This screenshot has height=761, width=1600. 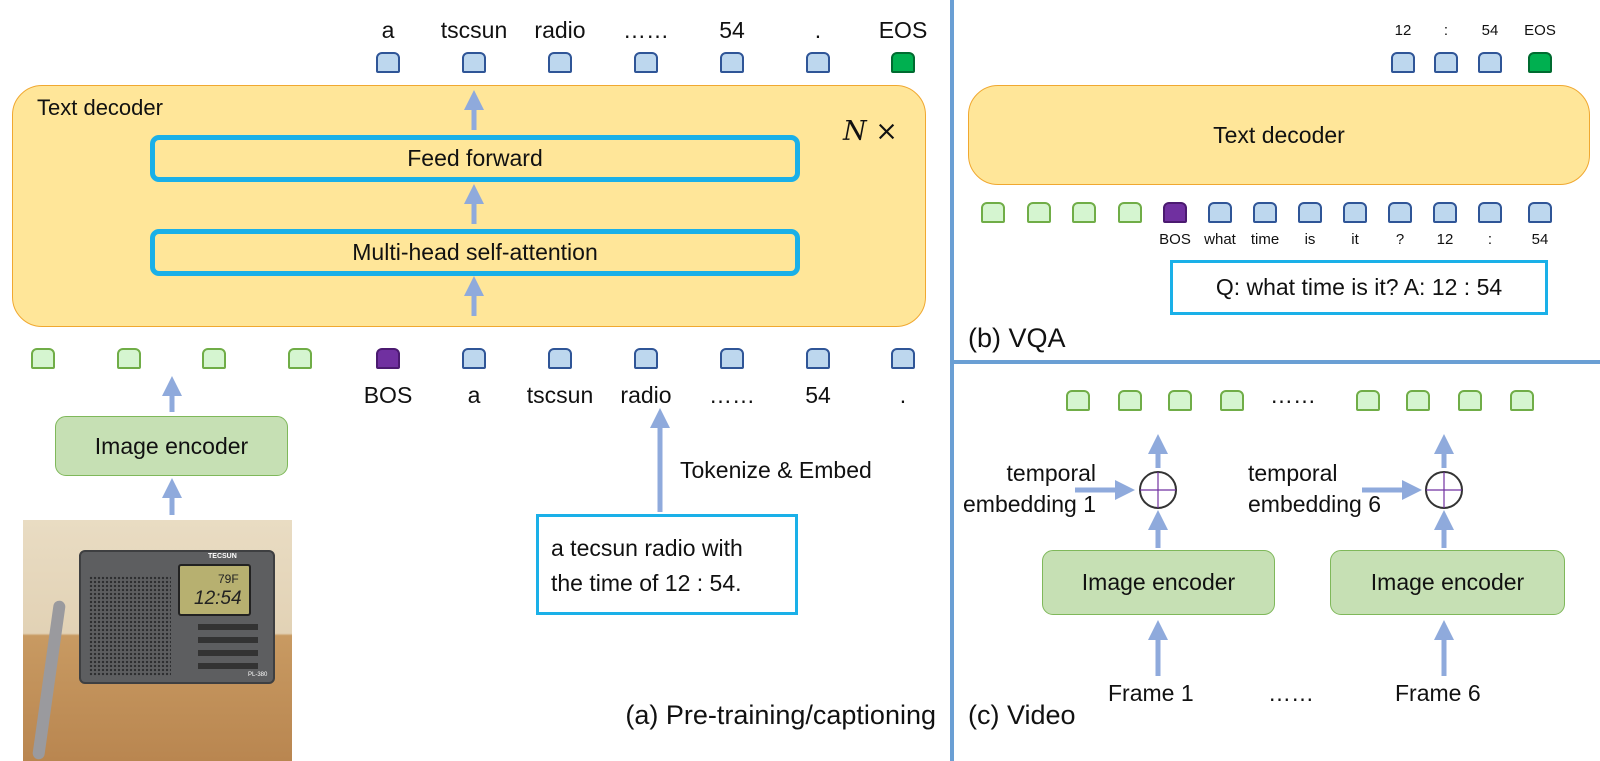 I want to click on video-image-encoder-6: Image encoder, so click(x=1447, y=582).